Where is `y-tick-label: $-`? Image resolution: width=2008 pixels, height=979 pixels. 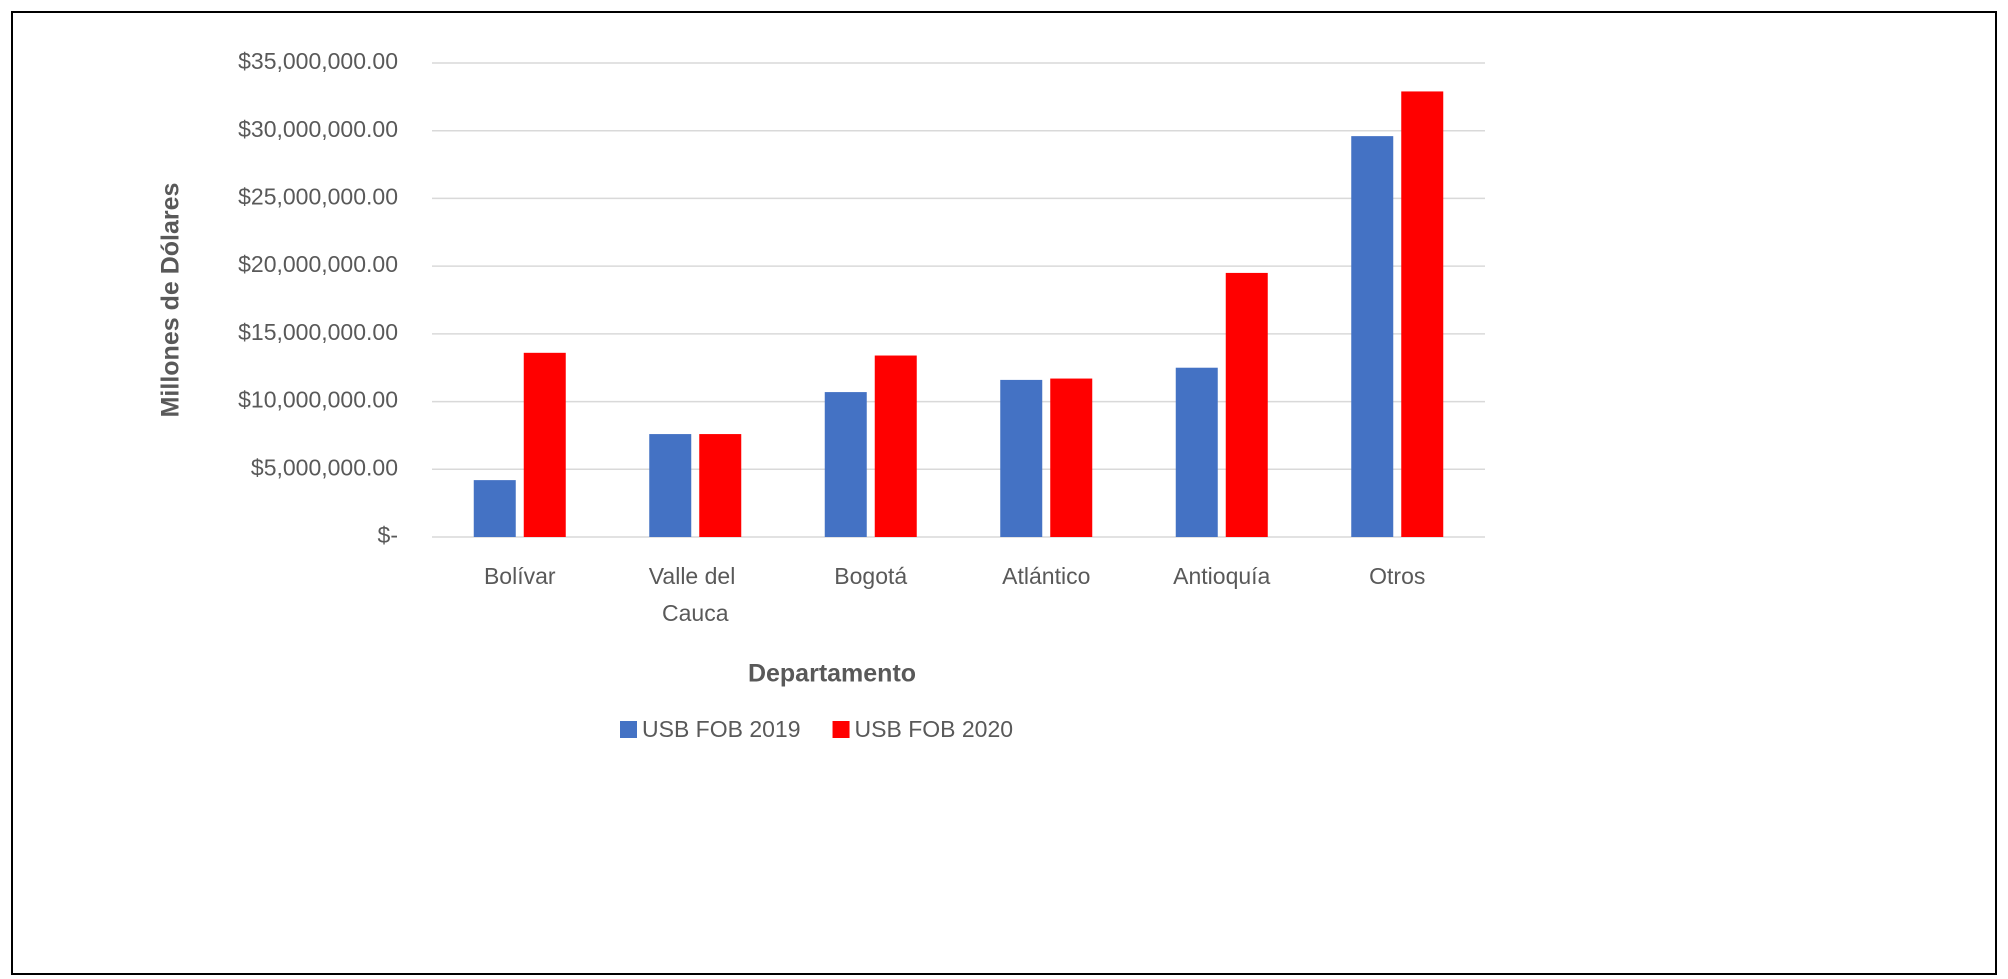
y-tick-label: $- is located at coordinates (388, 535).